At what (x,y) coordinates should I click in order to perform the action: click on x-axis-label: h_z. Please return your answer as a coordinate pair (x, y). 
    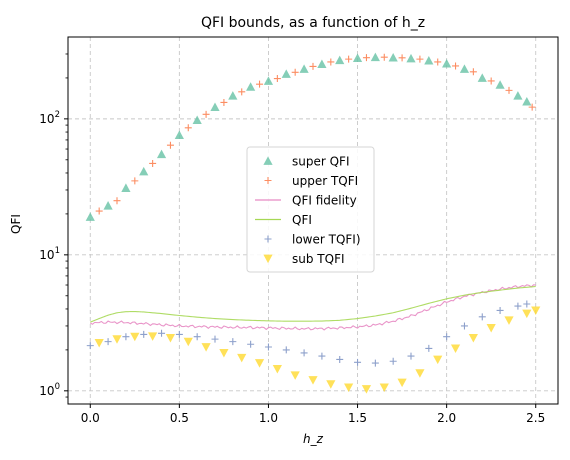
    Looking at the image, I should click on (313, 439).